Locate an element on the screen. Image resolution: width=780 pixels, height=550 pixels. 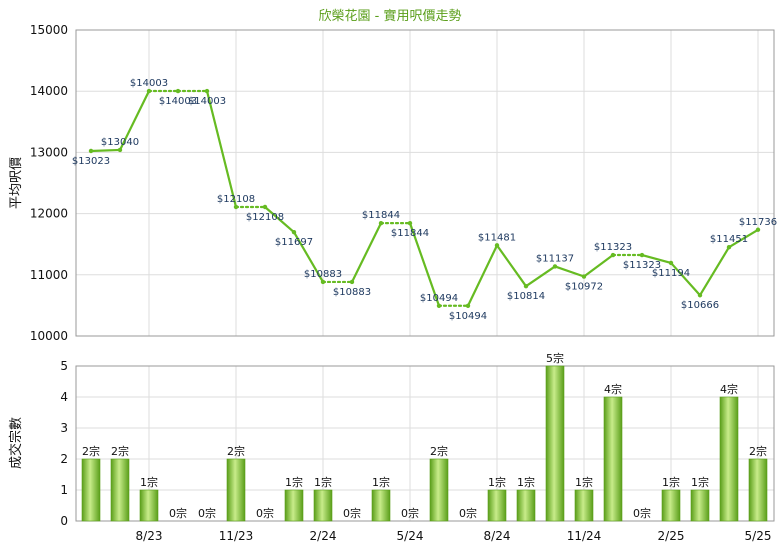
volume-data-label: 4宗 is located at coordinates (613, 389).